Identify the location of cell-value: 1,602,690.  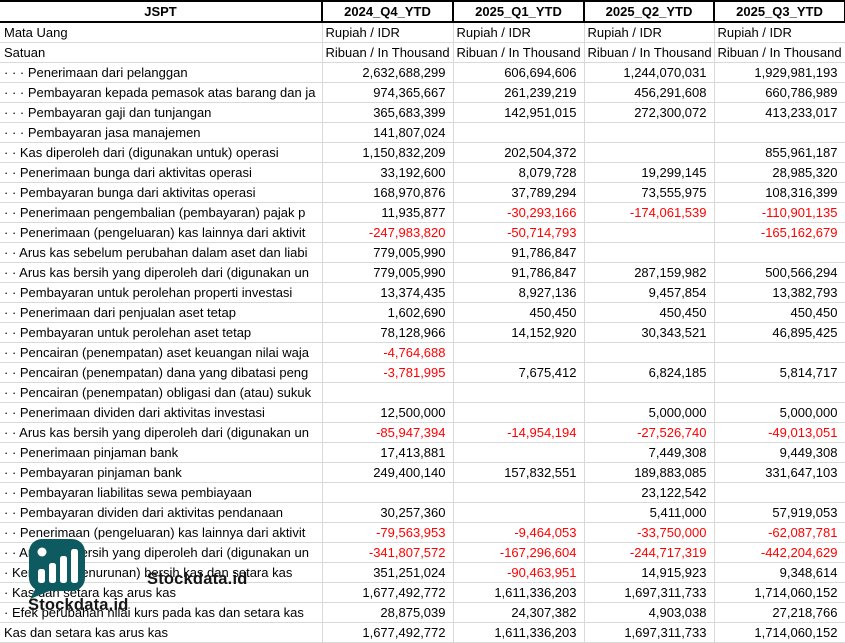
(388, 312).